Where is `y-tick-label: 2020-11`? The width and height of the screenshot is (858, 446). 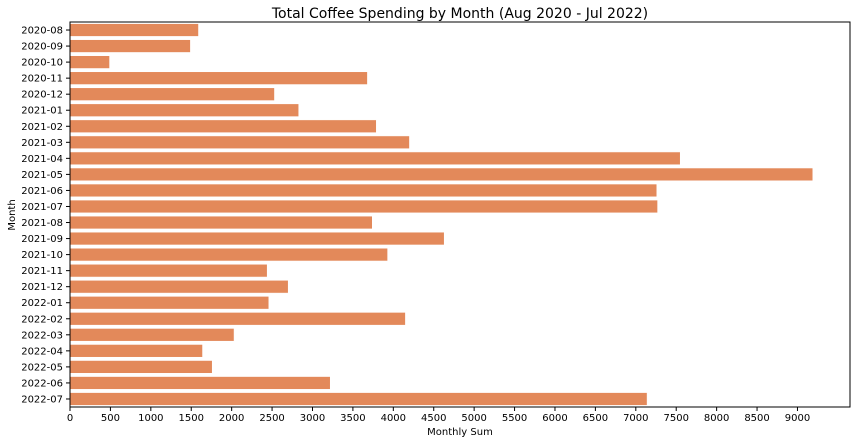 y-tick-label: 2020-11 is located at coordinates (42, 79).